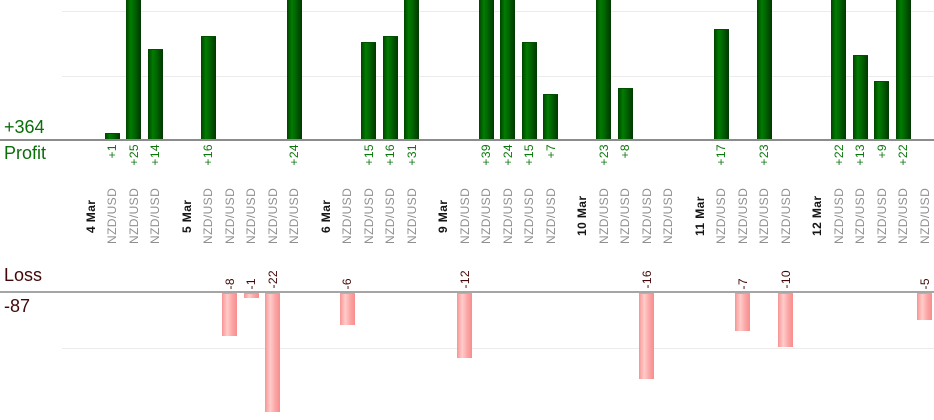 Image resolution: width=934 pixels, height=420 pixels. I want to click on profit-value-label: +14, so click(155, 155).